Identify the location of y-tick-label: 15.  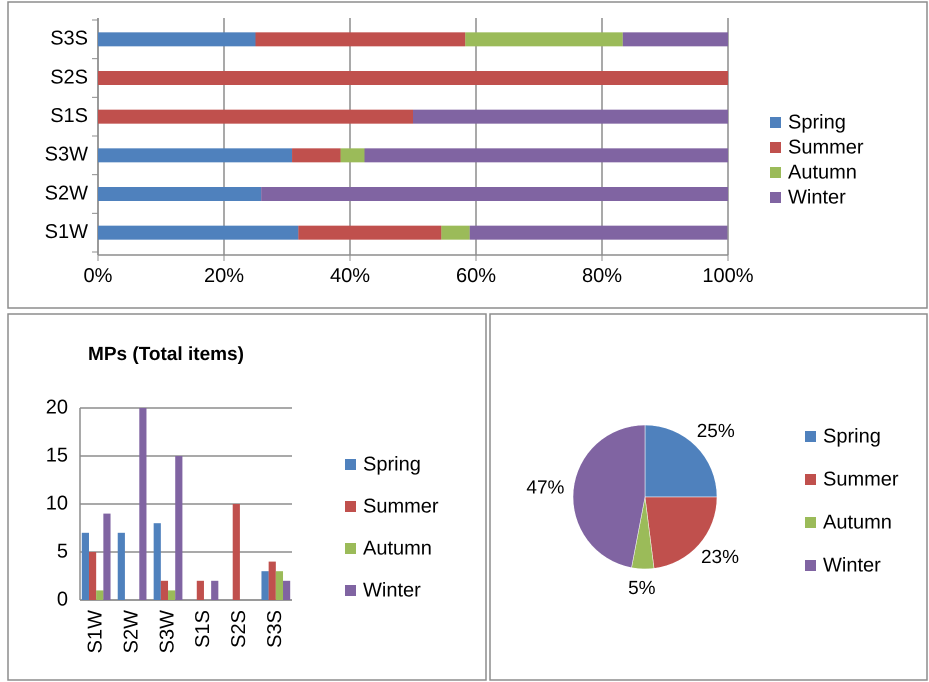
(57, 455).